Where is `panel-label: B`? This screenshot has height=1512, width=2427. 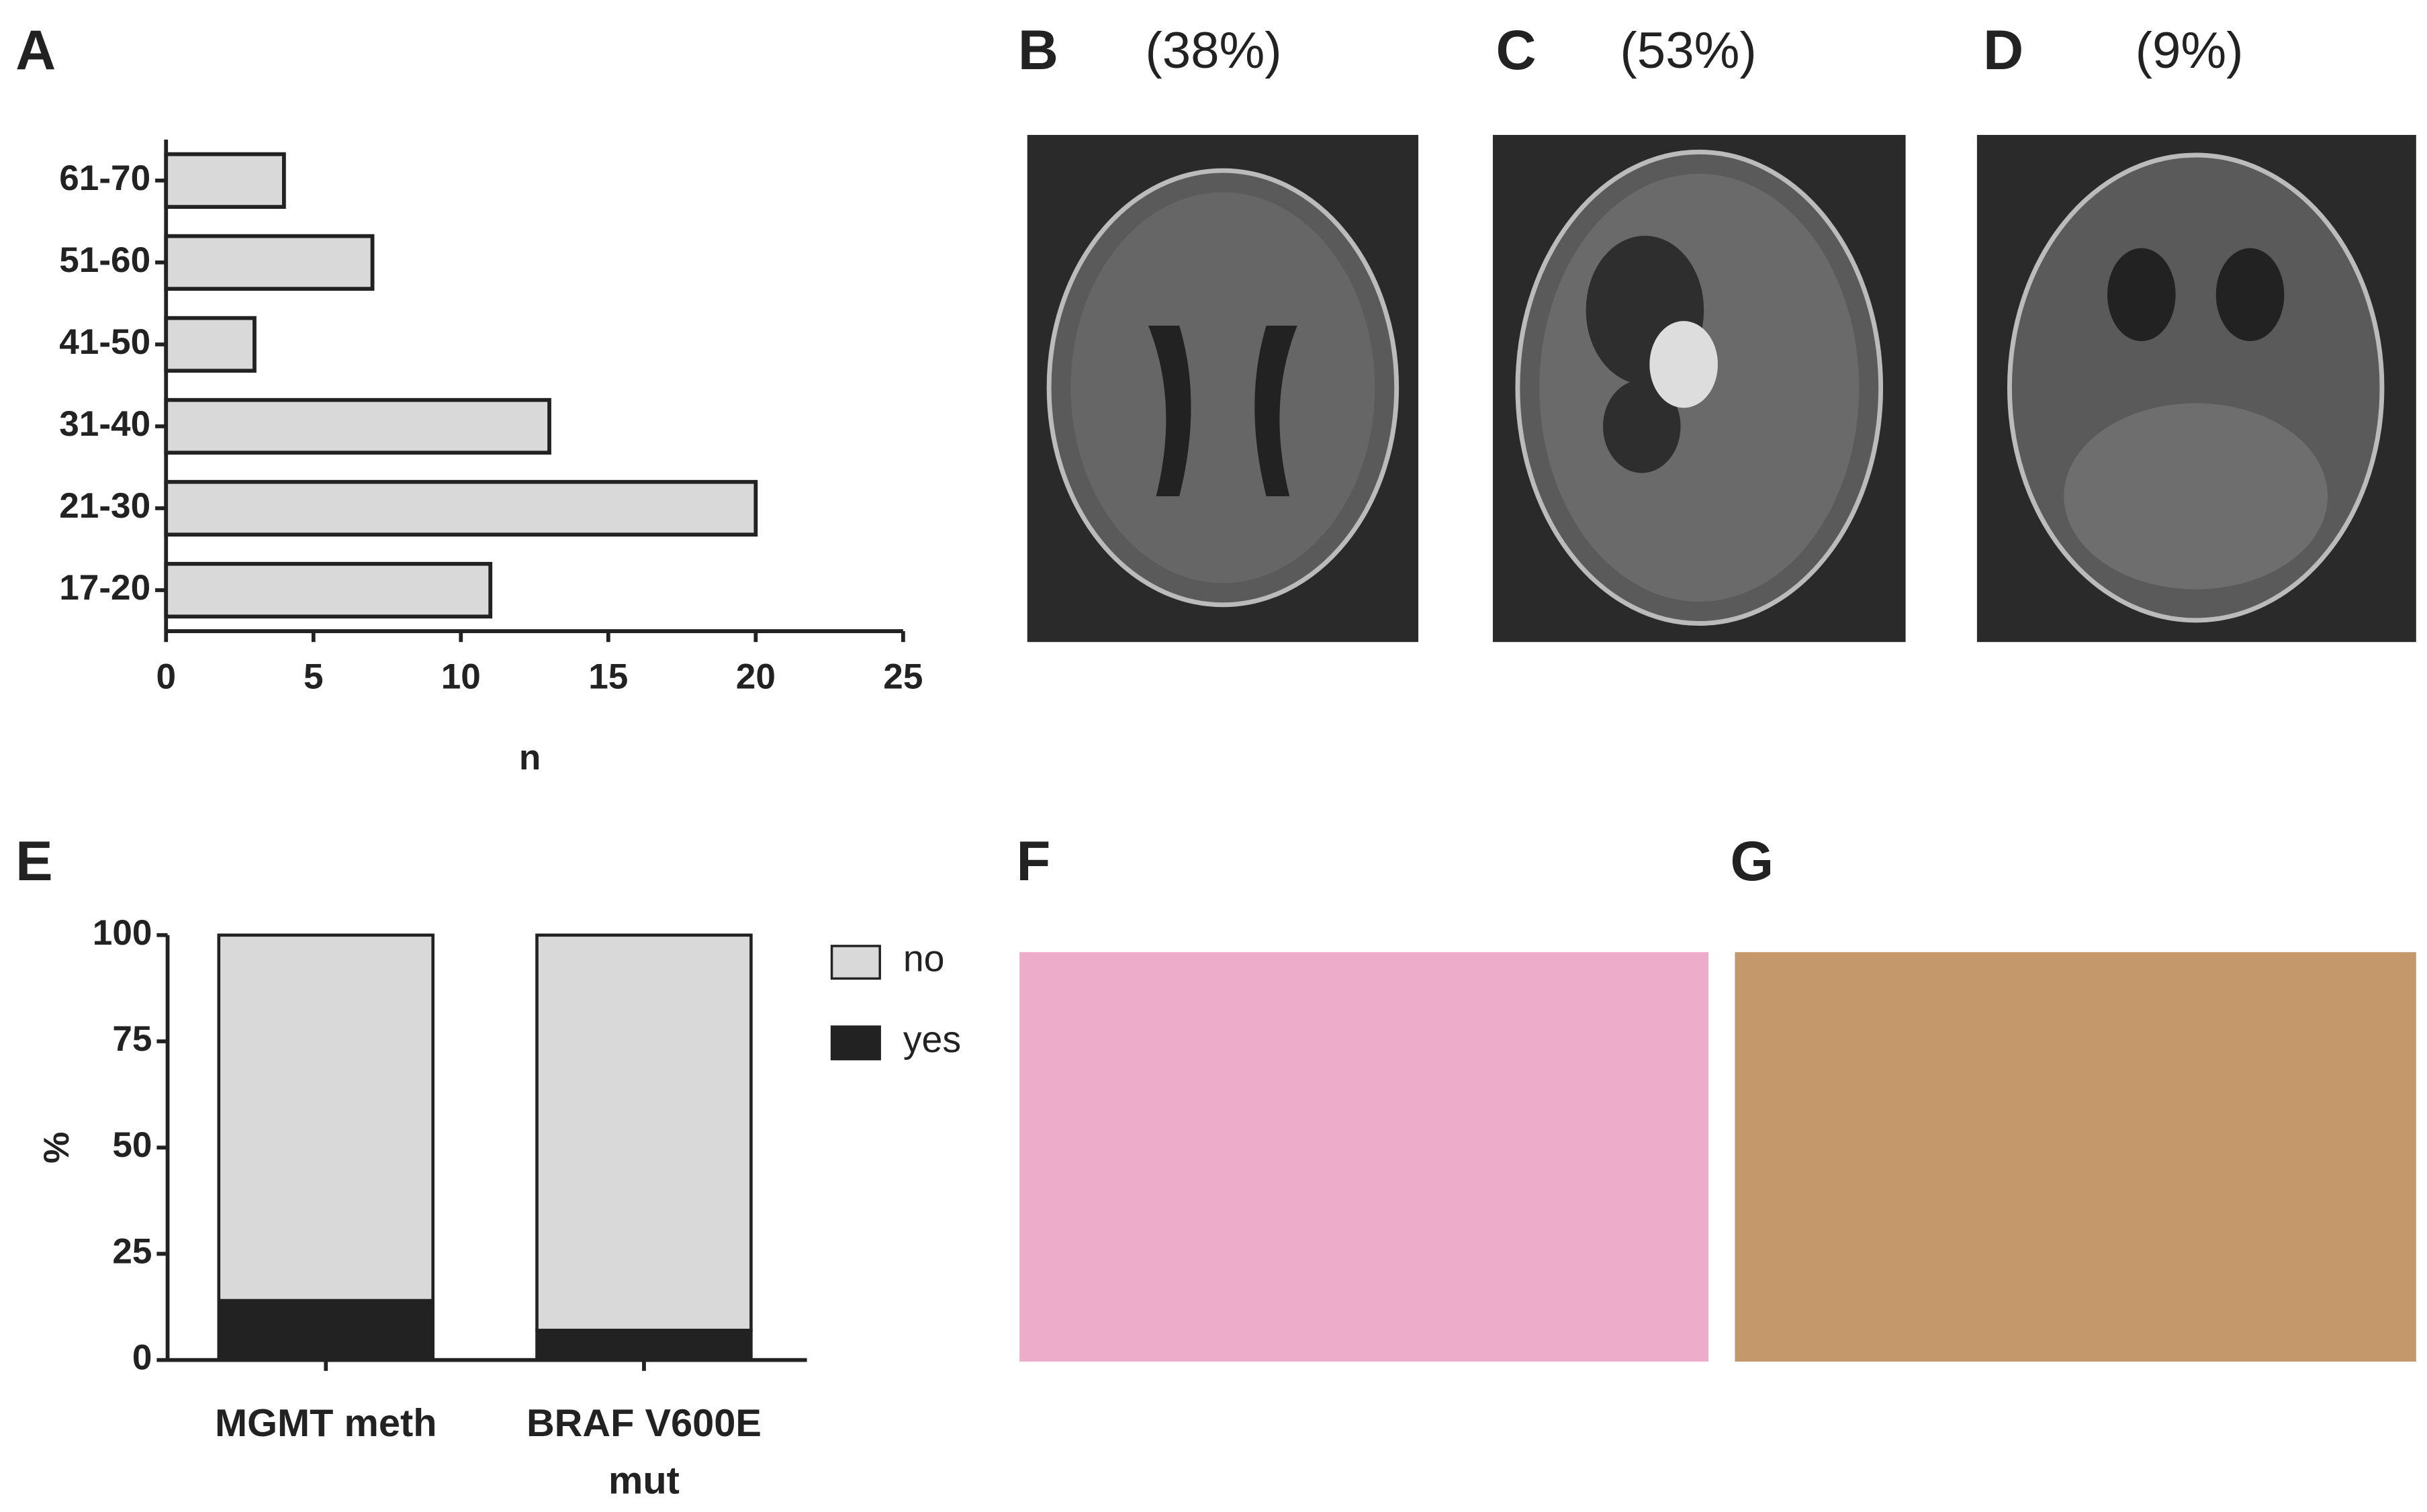 panel-label: B is located at coordinates (1038, 50).